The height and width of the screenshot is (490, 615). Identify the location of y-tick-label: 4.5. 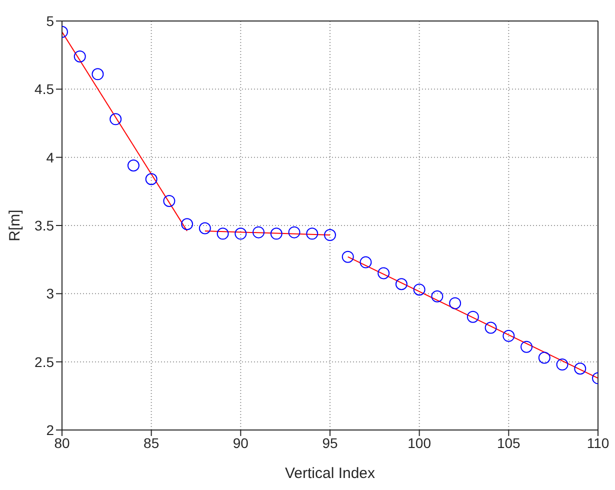
(44, 89).